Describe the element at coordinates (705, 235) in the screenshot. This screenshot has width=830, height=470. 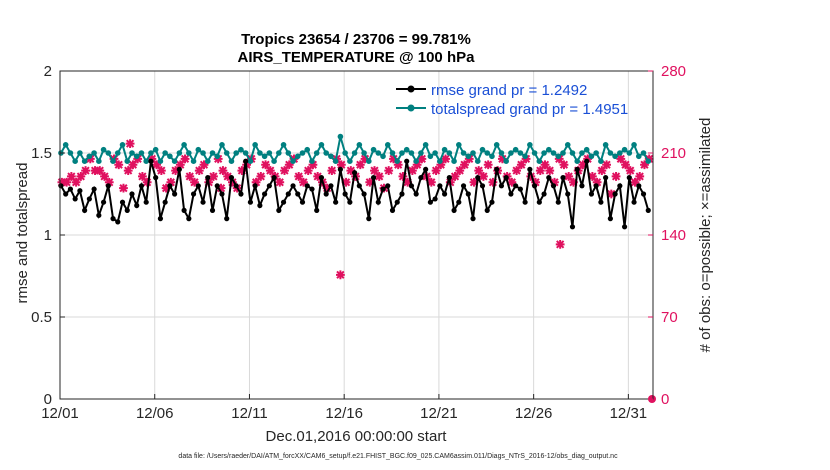
I see `right-axis-label: # of obs: o=possible; ×=assimilated` at that location.